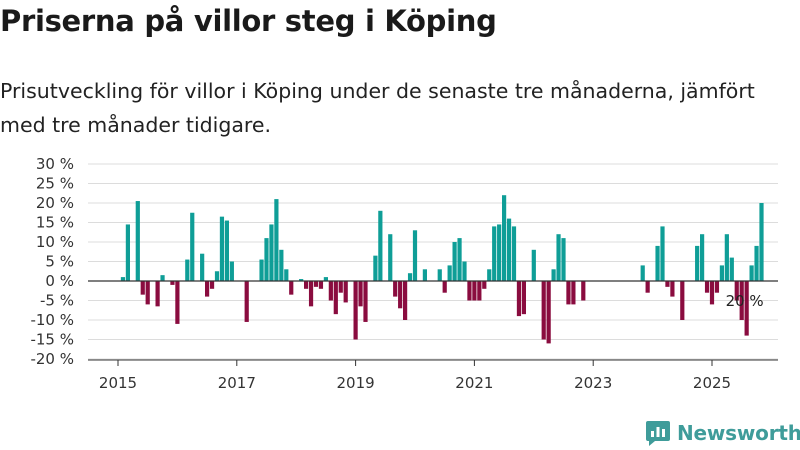 The height and width of the screenshot is (450, 800). I want to click on y-tick-label: 5 %, so click(59, 262).